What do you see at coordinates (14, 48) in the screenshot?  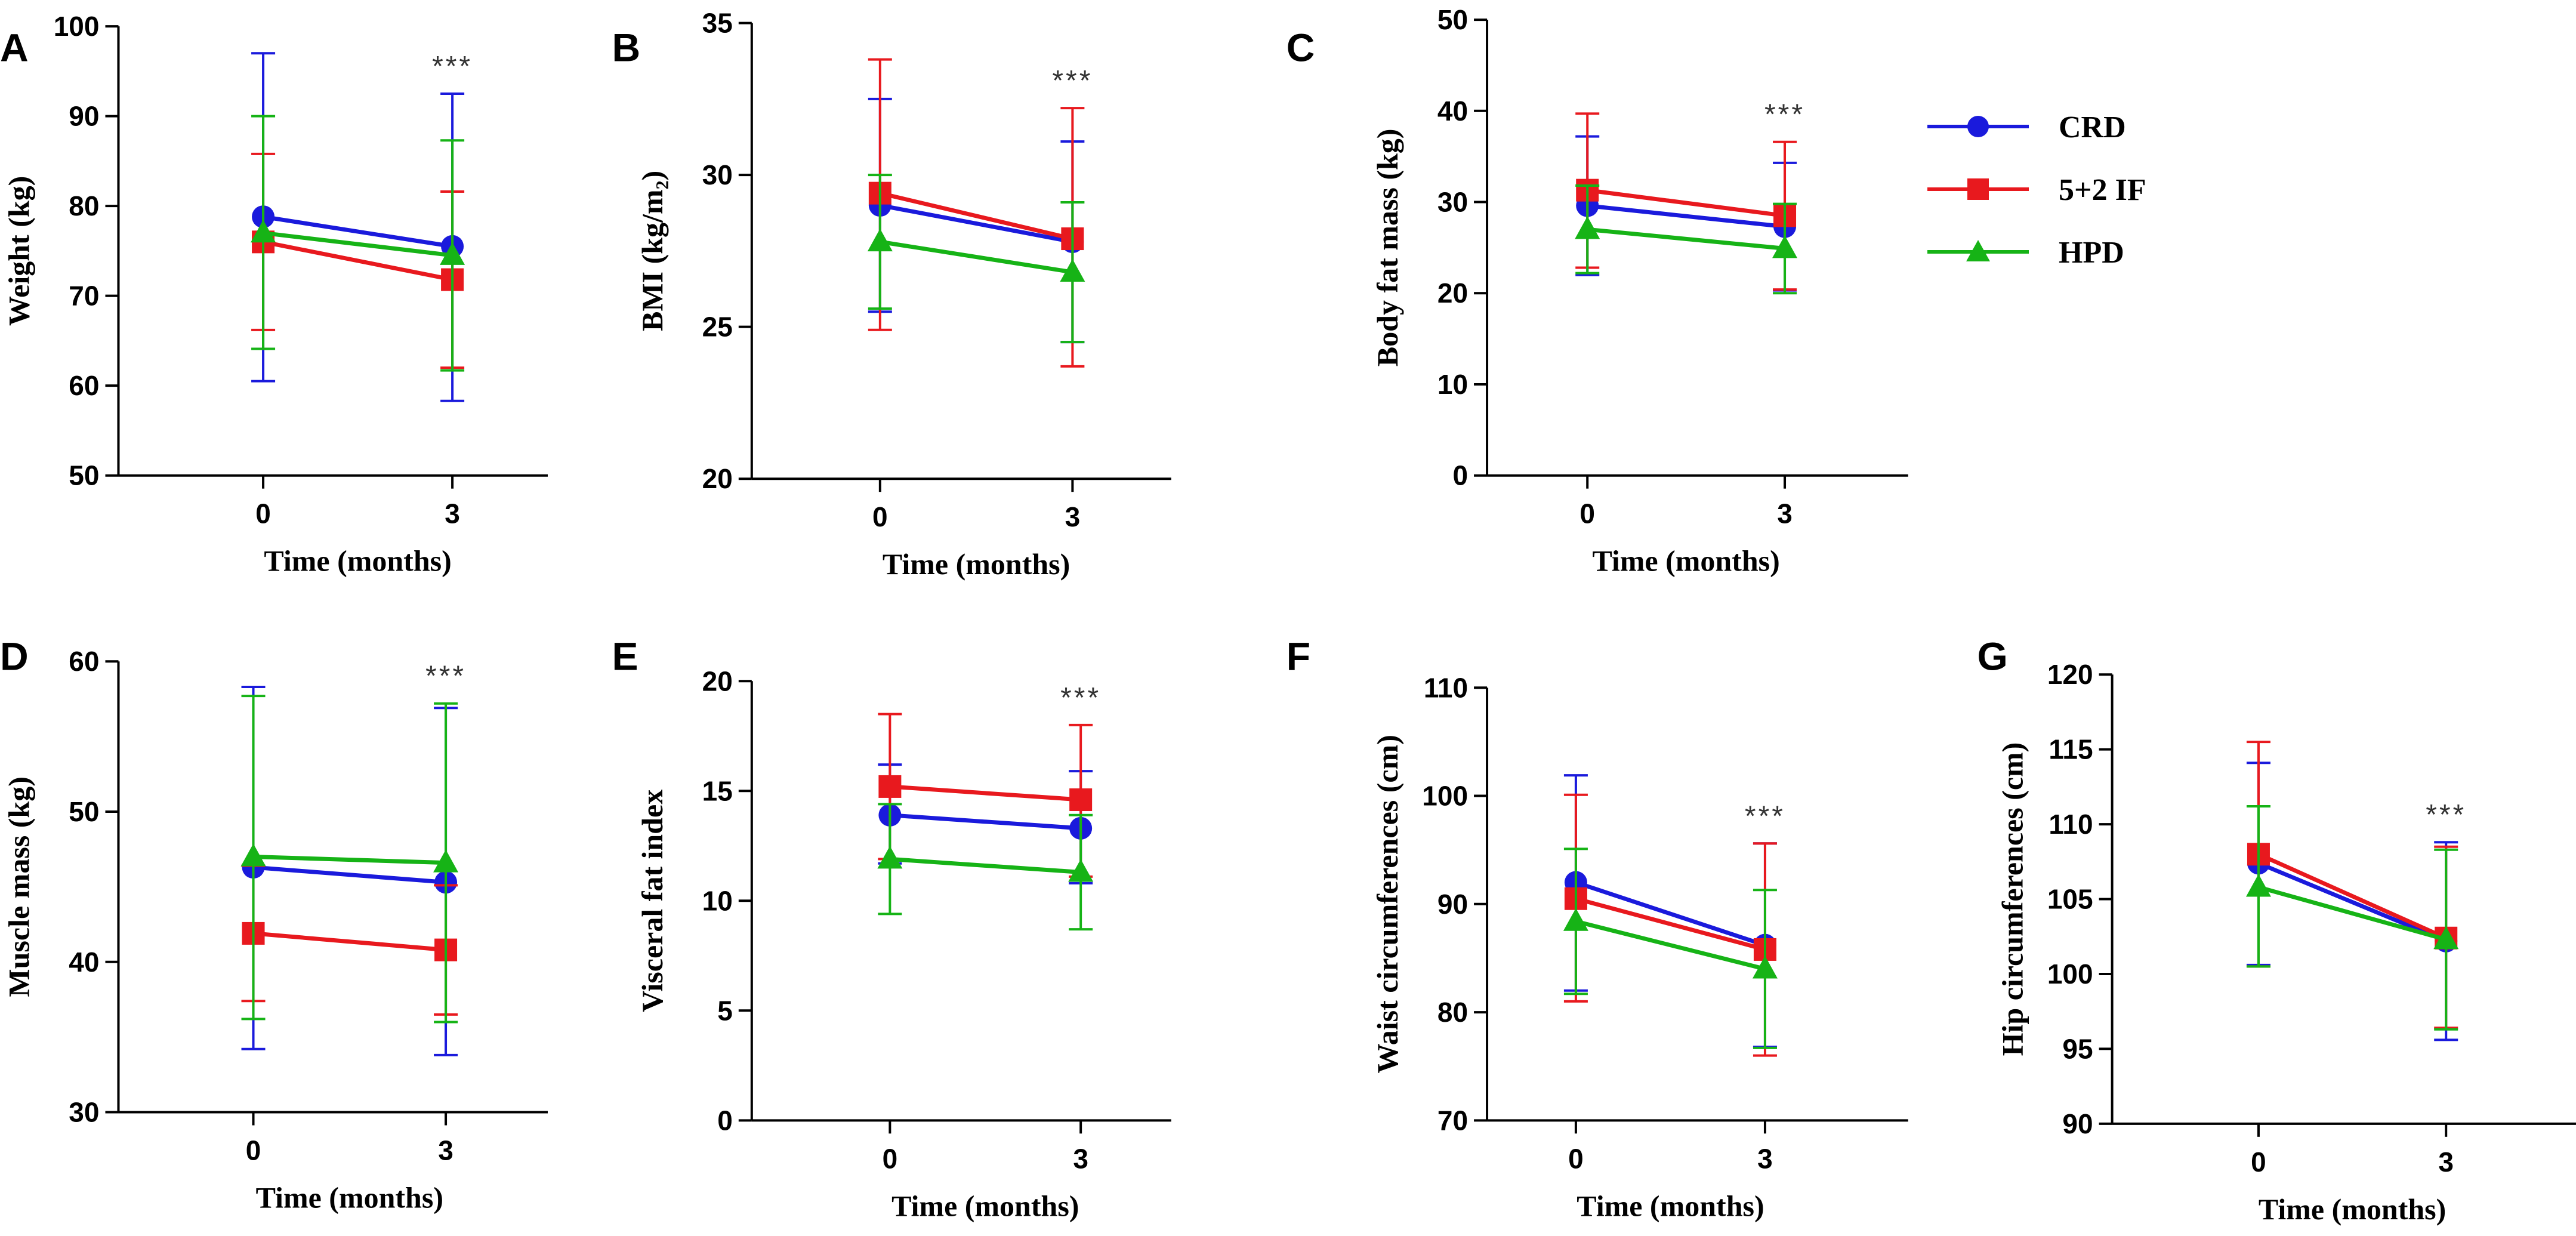 I see `panel-letter: A` at bounding box center [14, 48].